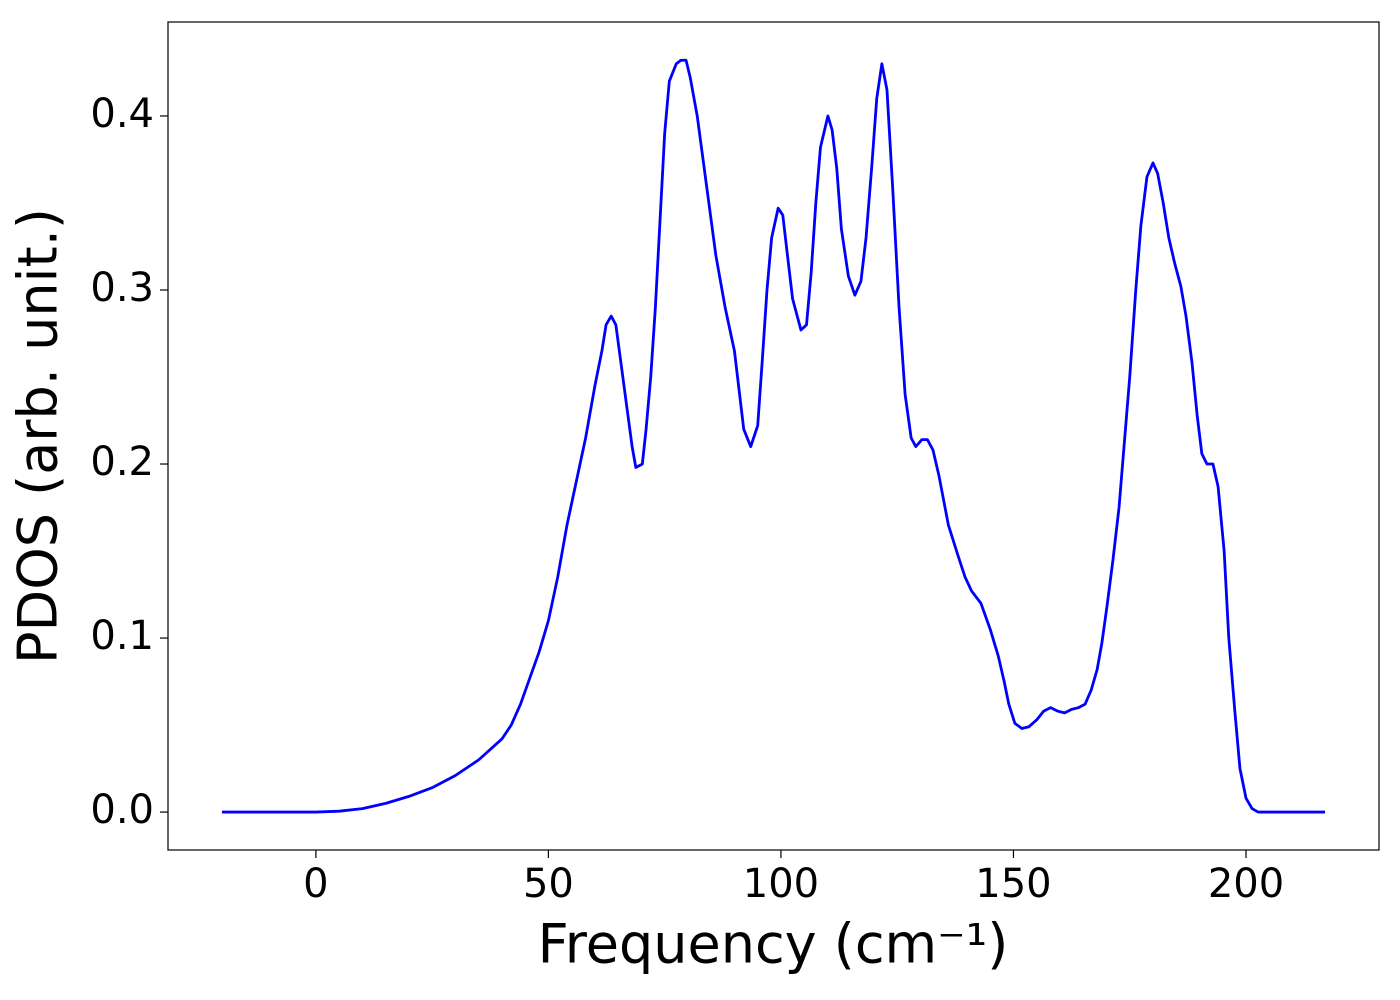 Image resolution: width=1400 pixels, height=1000 pixels. Describe the element at coordinates (773, 944) in the screenshot. I see `x-axis-label: Frequency (cm⁻¹)` at that location.